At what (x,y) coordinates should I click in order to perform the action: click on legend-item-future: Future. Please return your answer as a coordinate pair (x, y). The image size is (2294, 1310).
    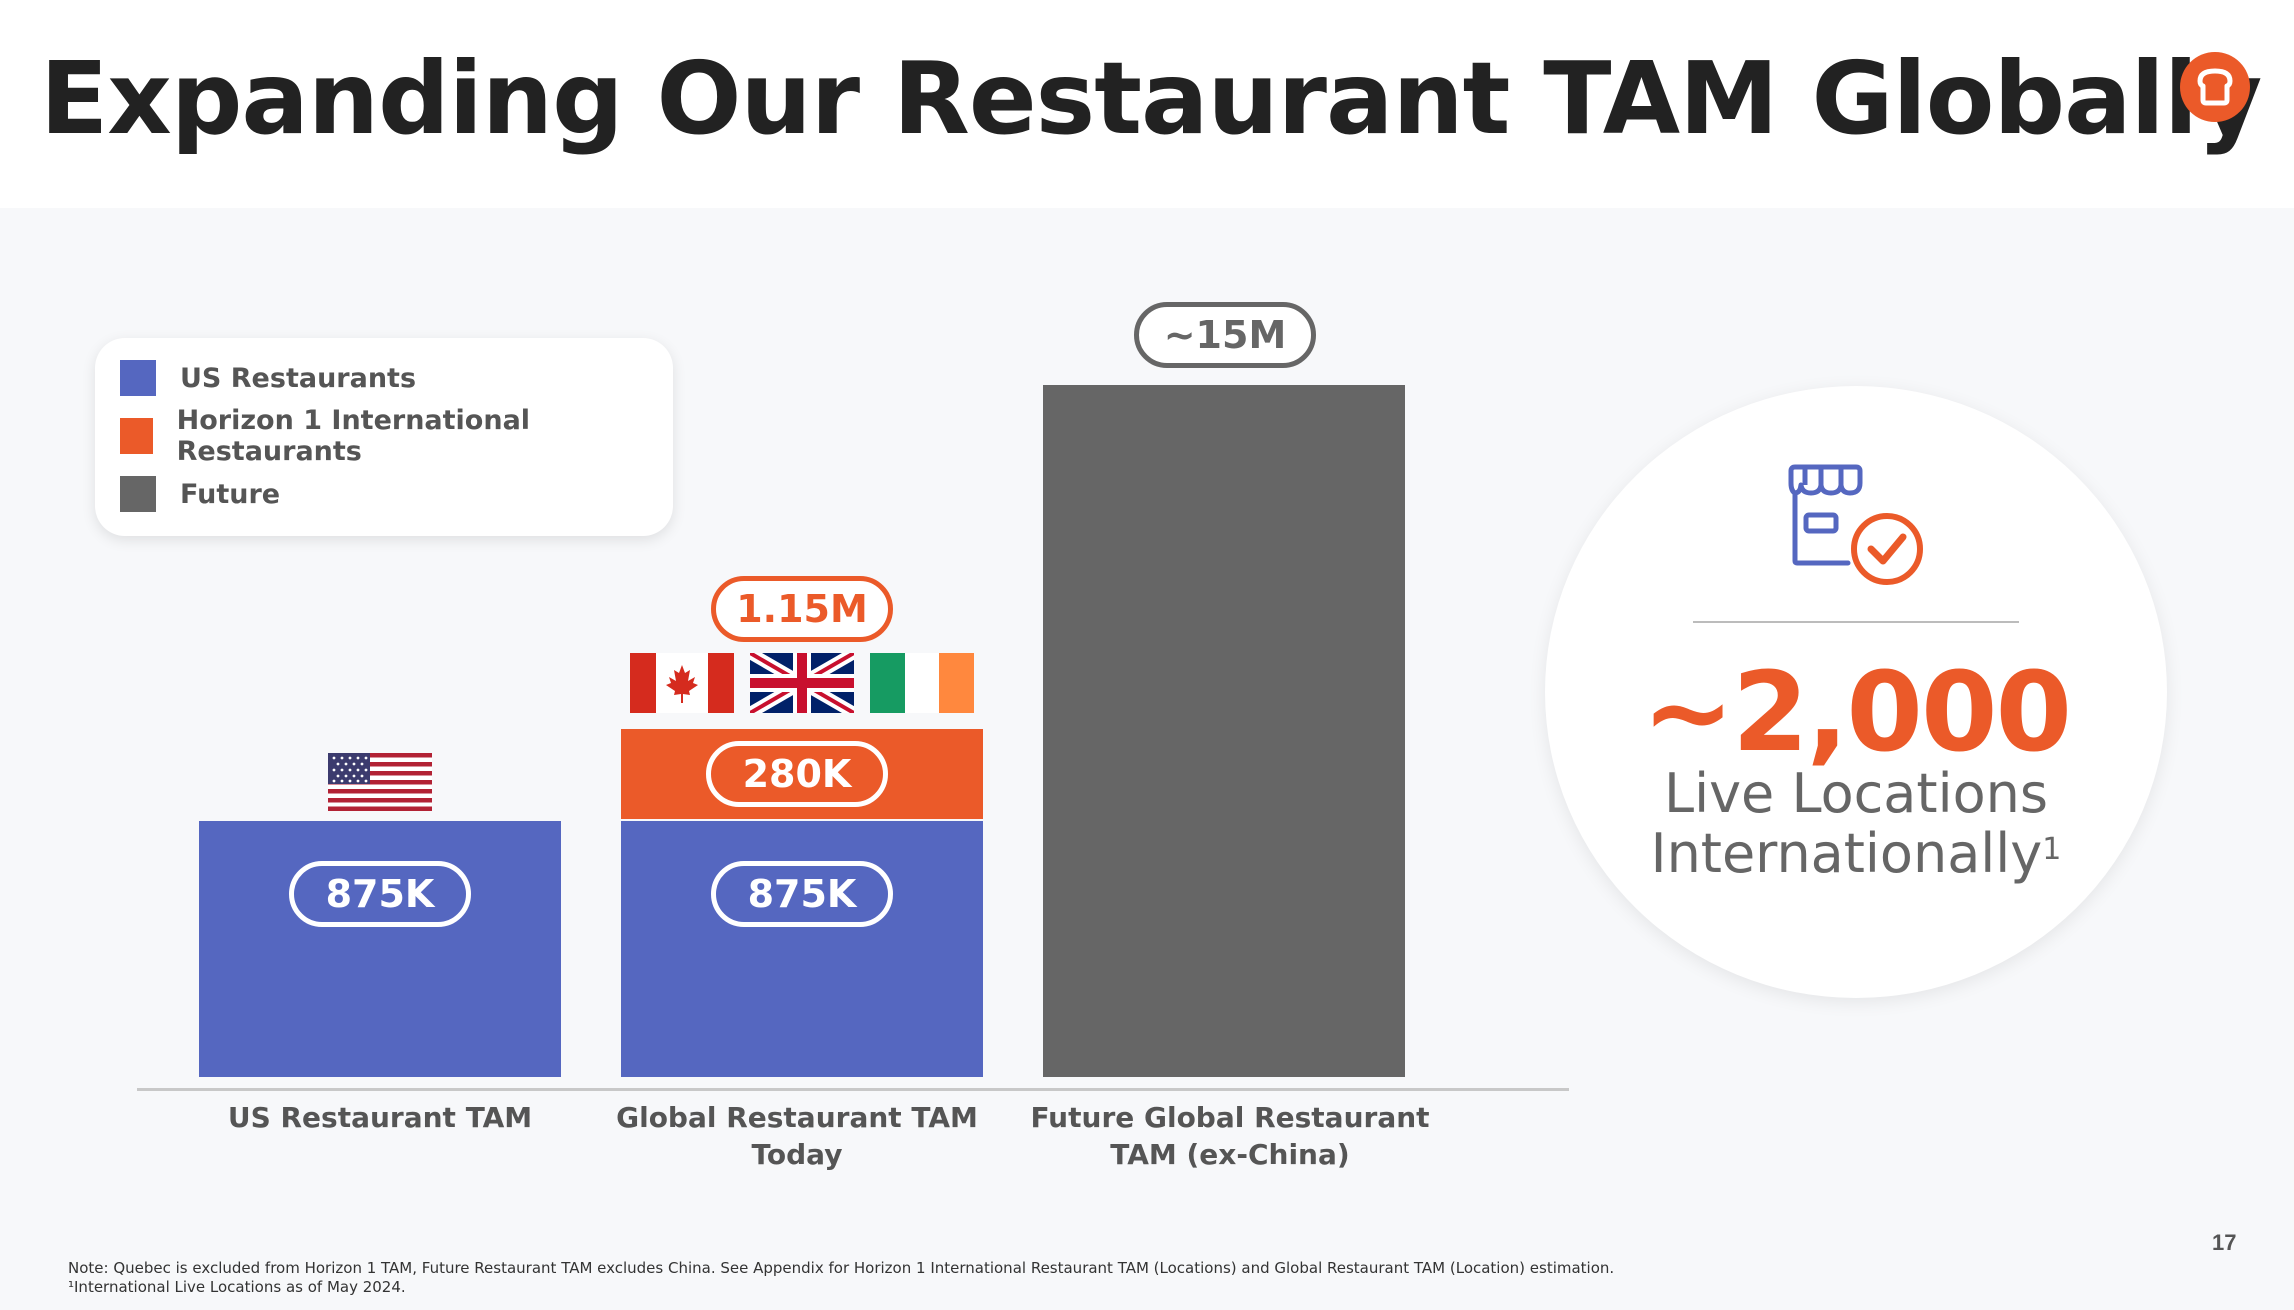
    Looking at the image, I should click on (200, 494).